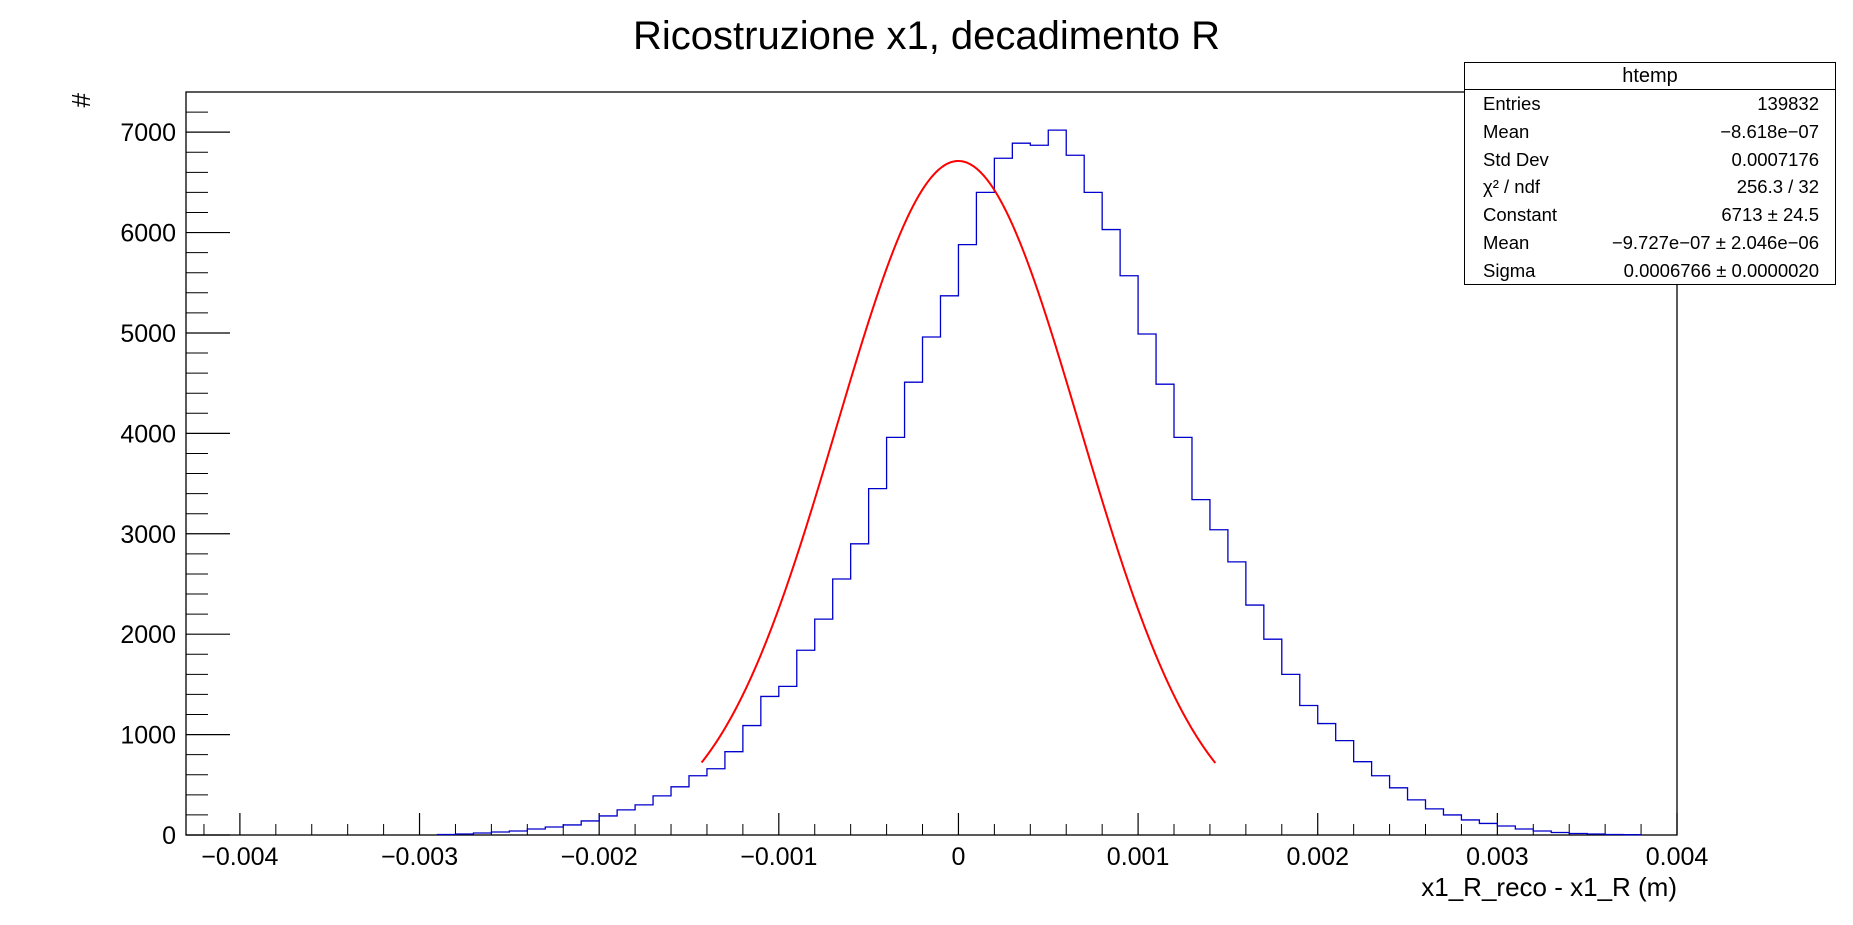 The height and width of the screenshot is (925, 1853). I want to click on x-tick-label: 0.002, so click(1317, 857).